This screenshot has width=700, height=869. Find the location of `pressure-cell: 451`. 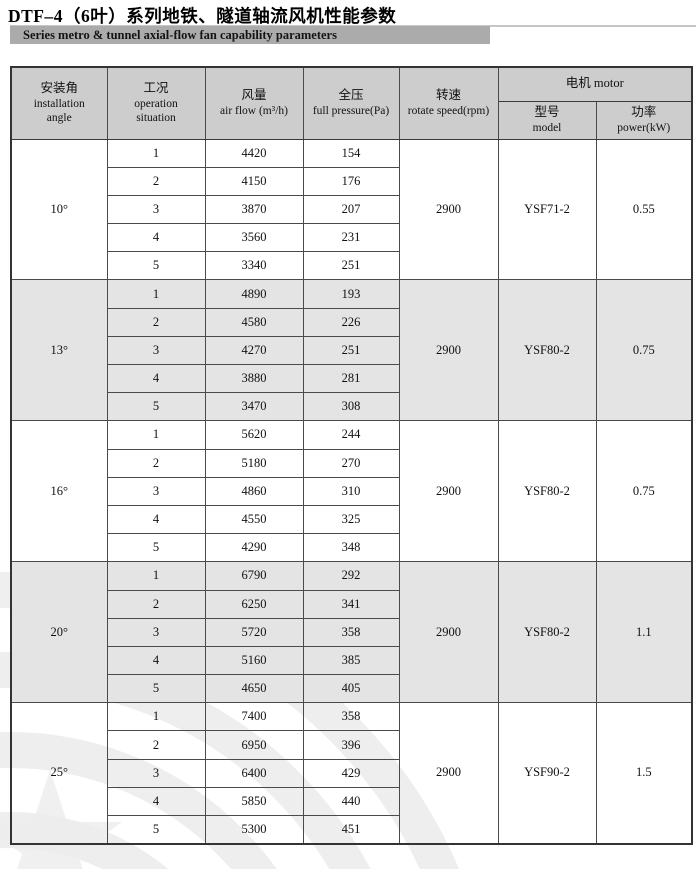

pressure-cell: 451 is located at coordinates (351, 829).